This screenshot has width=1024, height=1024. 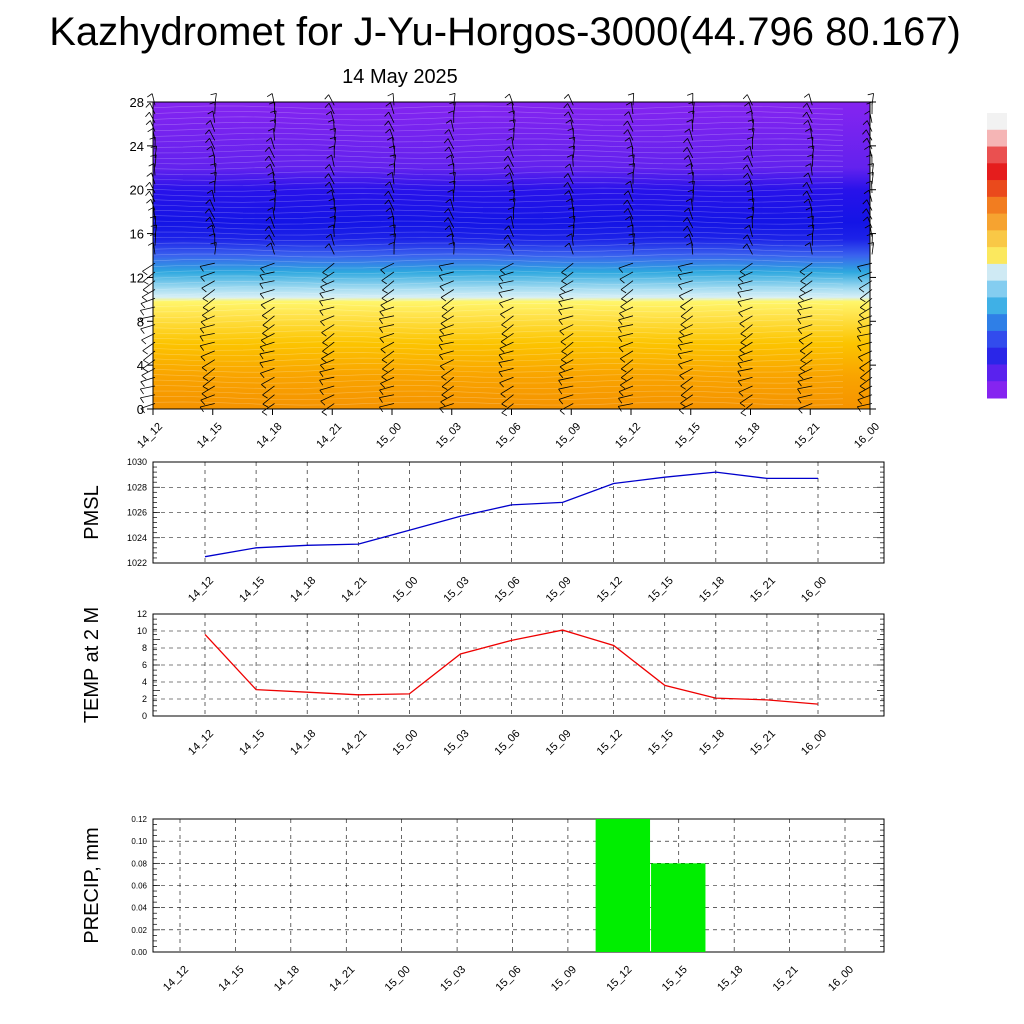 I want to click on x-tick-label: 15_15, so click(x=688, y=436).